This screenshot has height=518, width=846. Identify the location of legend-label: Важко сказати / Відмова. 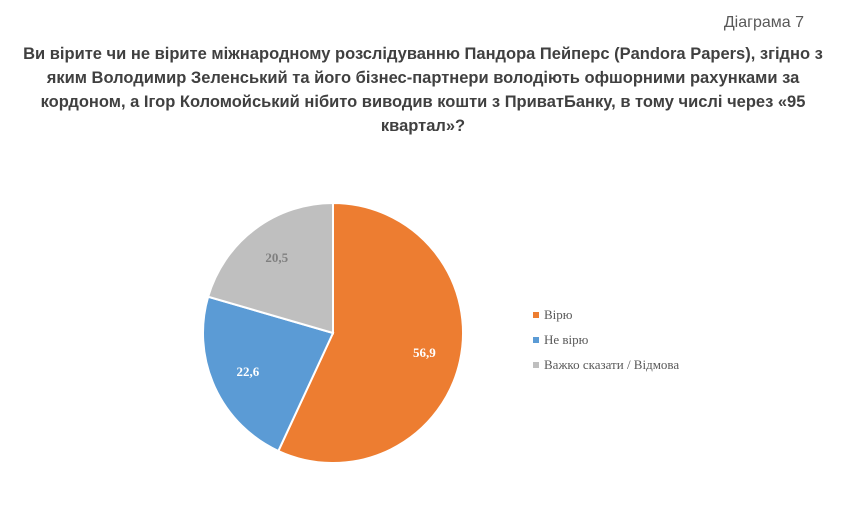
(612, 364).